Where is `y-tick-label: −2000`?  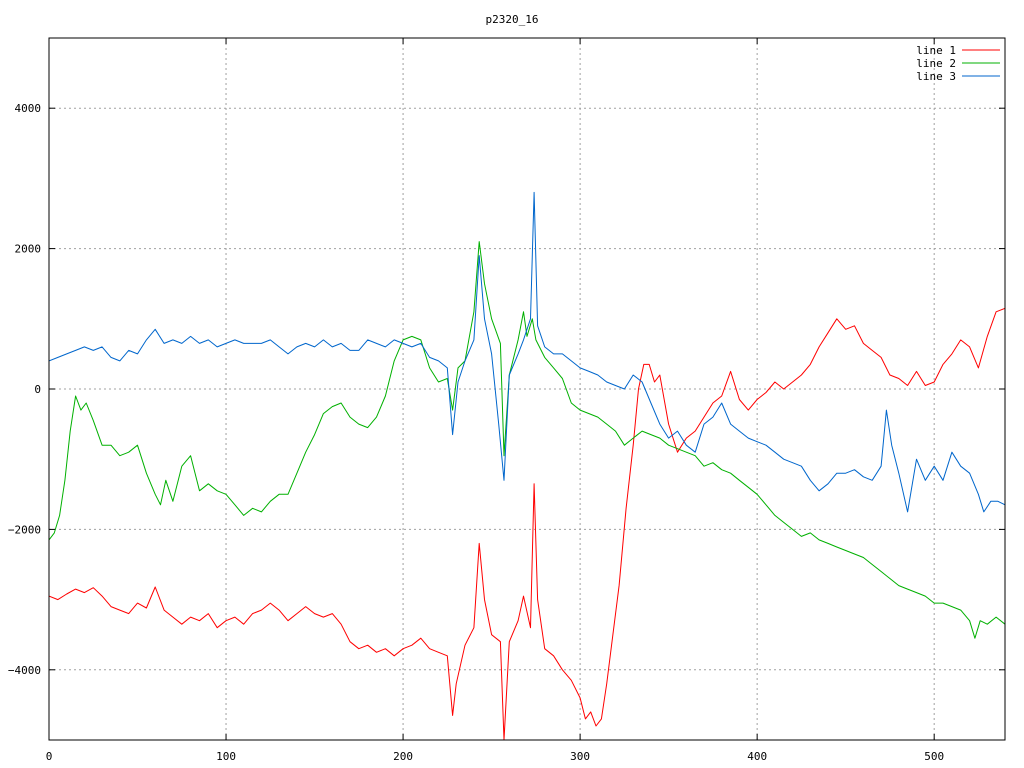 y-tick-label: −2000 is located at coordinates (24, 529).